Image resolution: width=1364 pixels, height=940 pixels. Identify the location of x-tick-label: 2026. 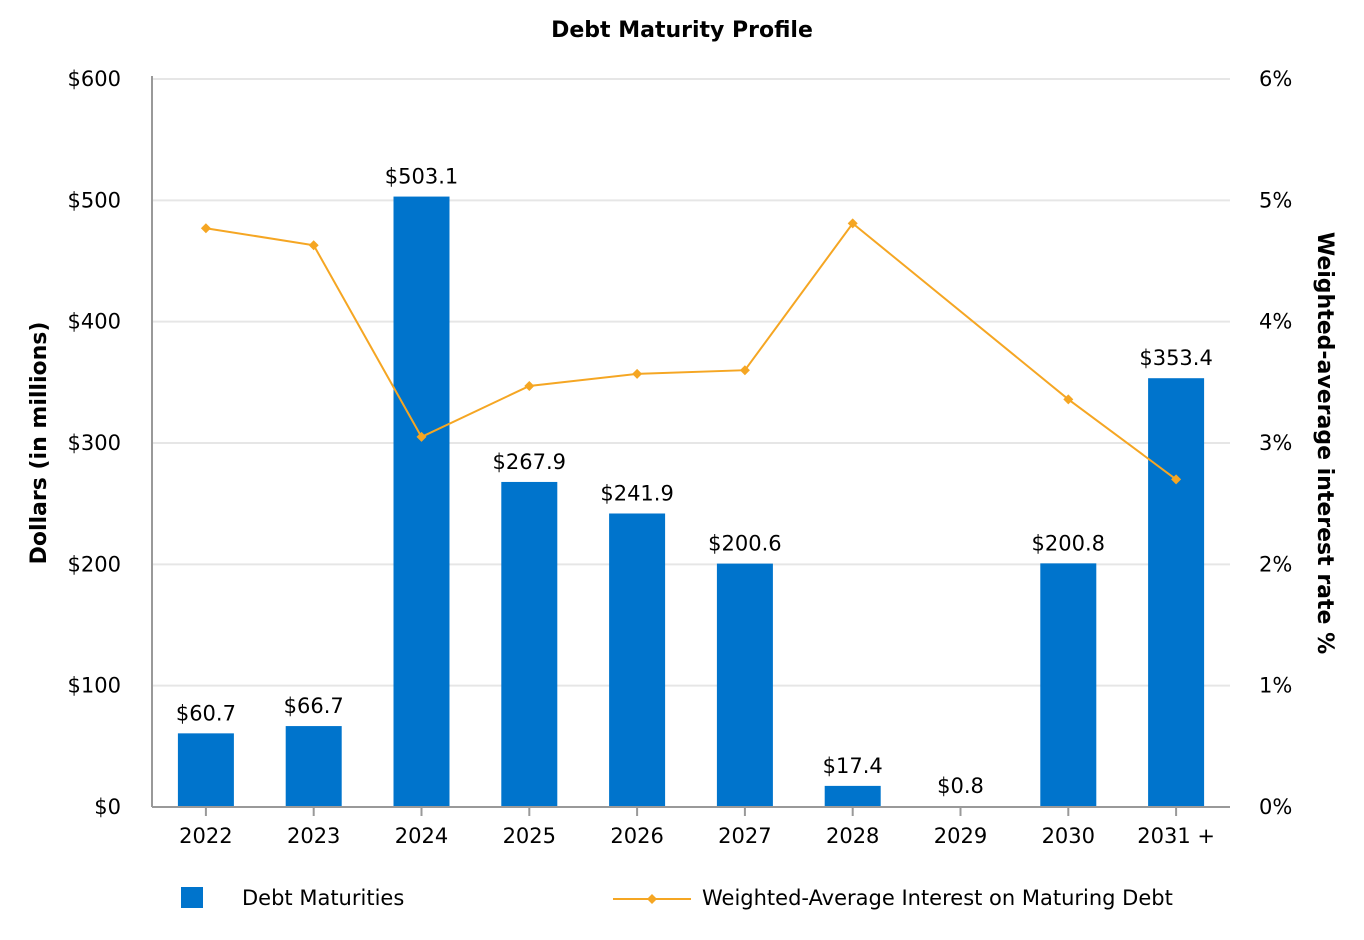
(636, 836).